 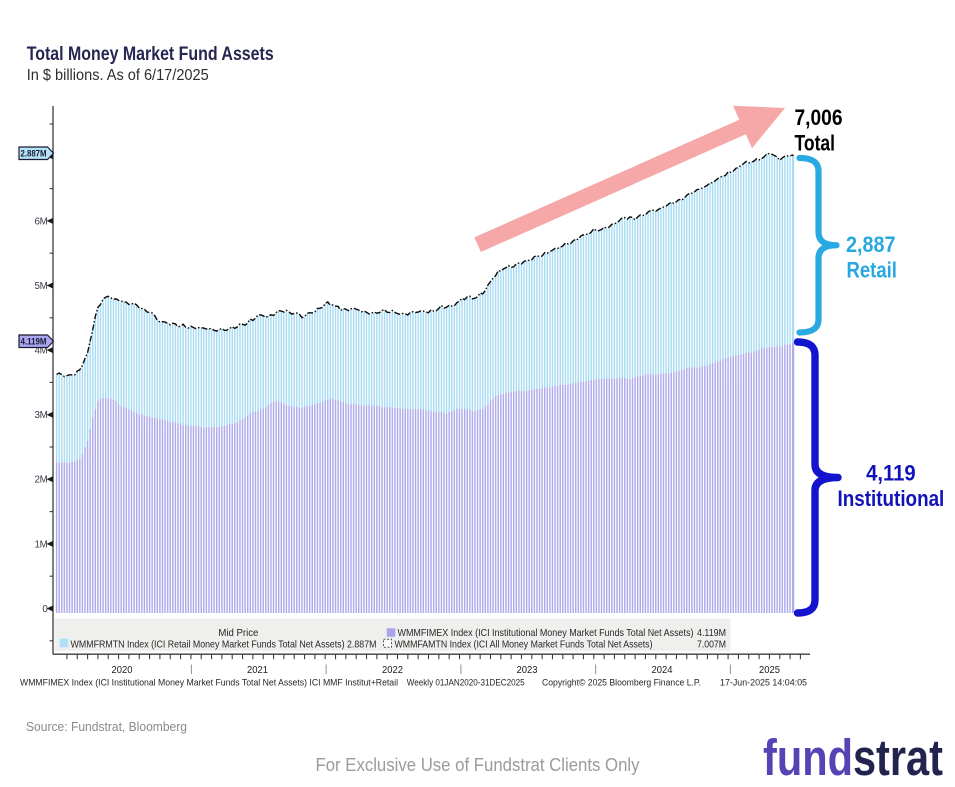 What do you see at coordinates (891, 473) in the screenshot?
I see `svg-text: 4,119` at bounding box center [891, 473].